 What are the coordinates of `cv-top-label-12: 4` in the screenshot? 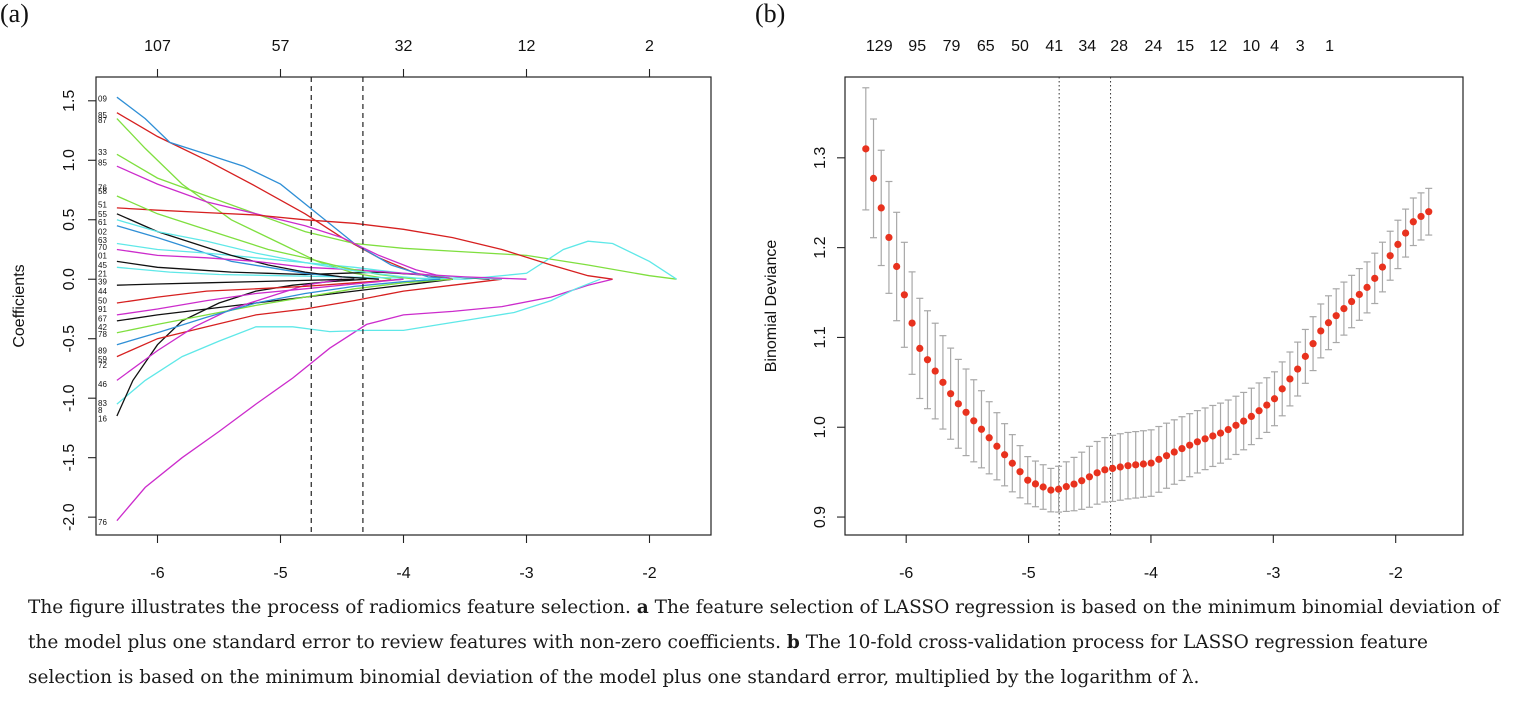 It's located at (1274, 46).